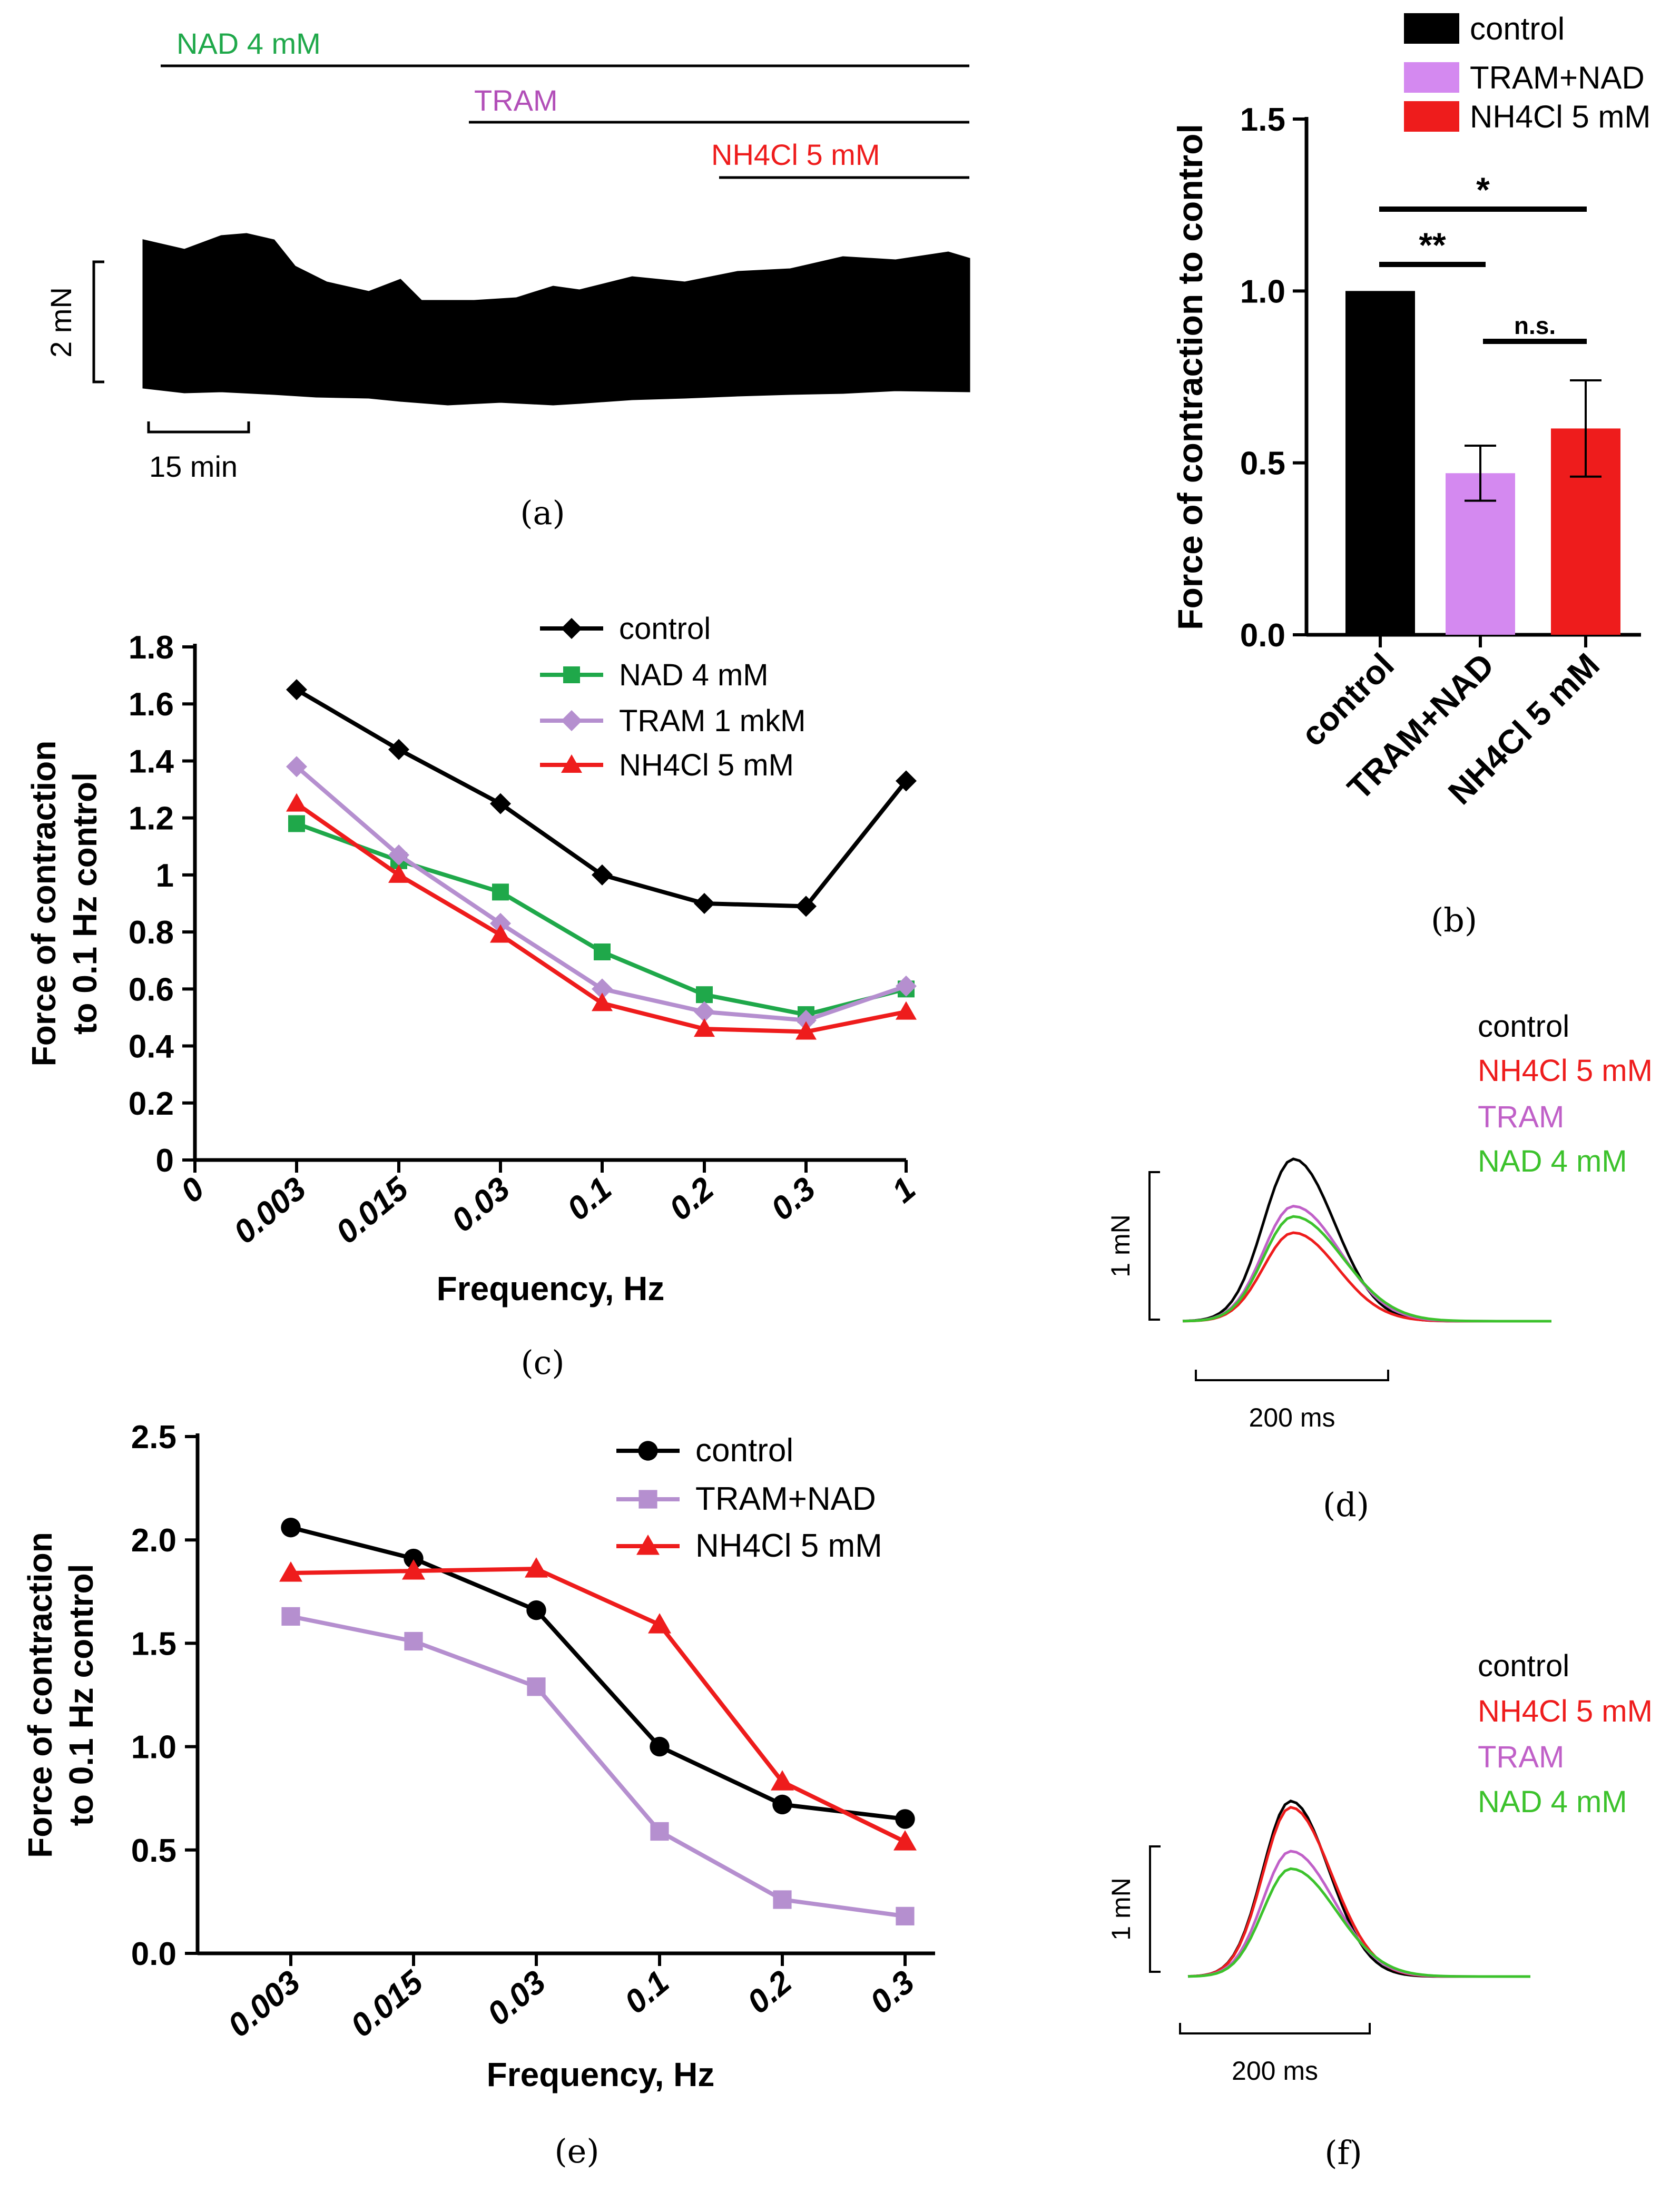 The width and height of the screenshot is (1680, 2202). What do you see at coordinates (151, 819) in the screenshot?
I see `y-tick-label: 1.2` at bounding box center [151, 819].